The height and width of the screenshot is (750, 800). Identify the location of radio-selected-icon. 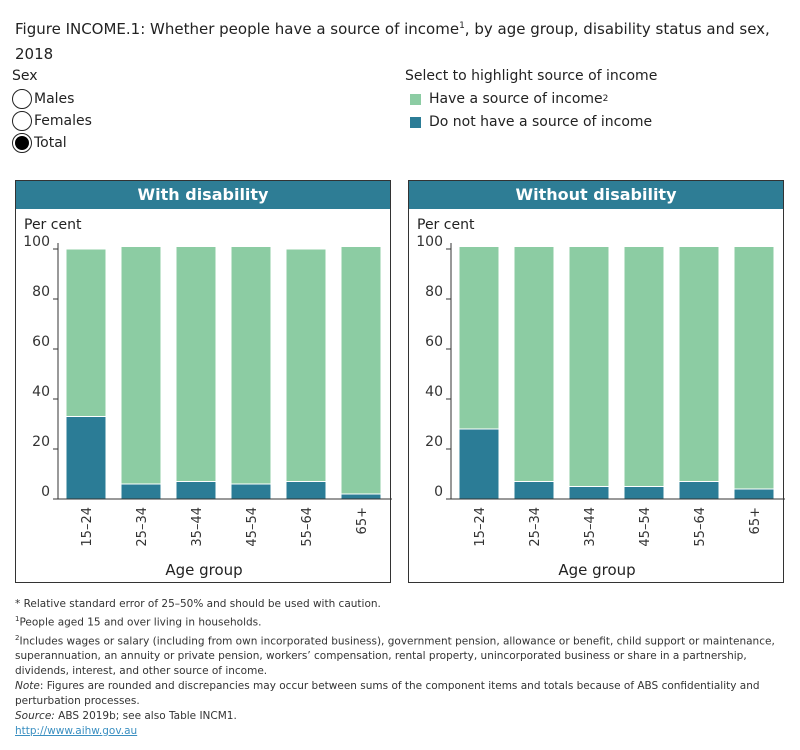
(22, 143).